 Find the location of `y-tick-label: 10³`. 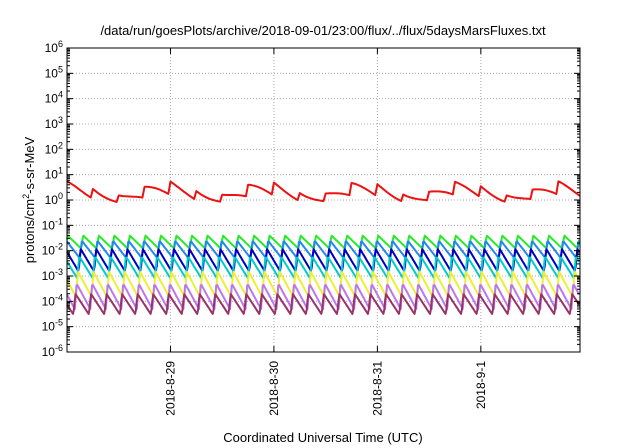

y-tick-label: 10³ is located at coordinates (54, 123).